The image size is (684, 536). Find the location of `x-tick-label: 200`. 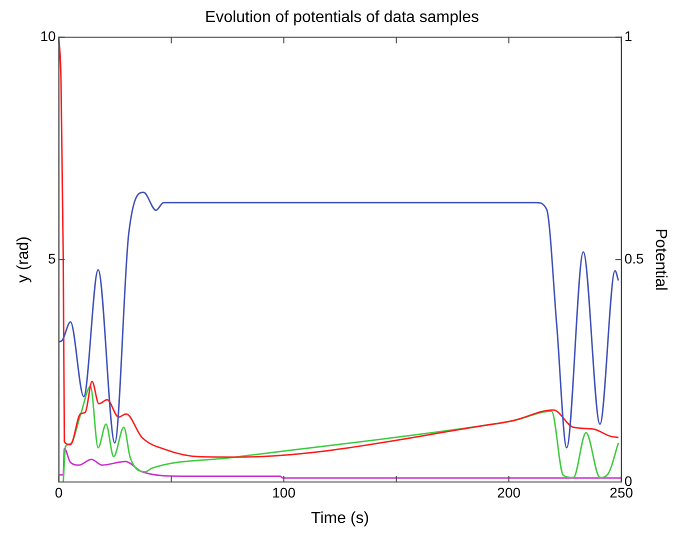

x-tick-label: 200 is located at coordinates (509, 492).